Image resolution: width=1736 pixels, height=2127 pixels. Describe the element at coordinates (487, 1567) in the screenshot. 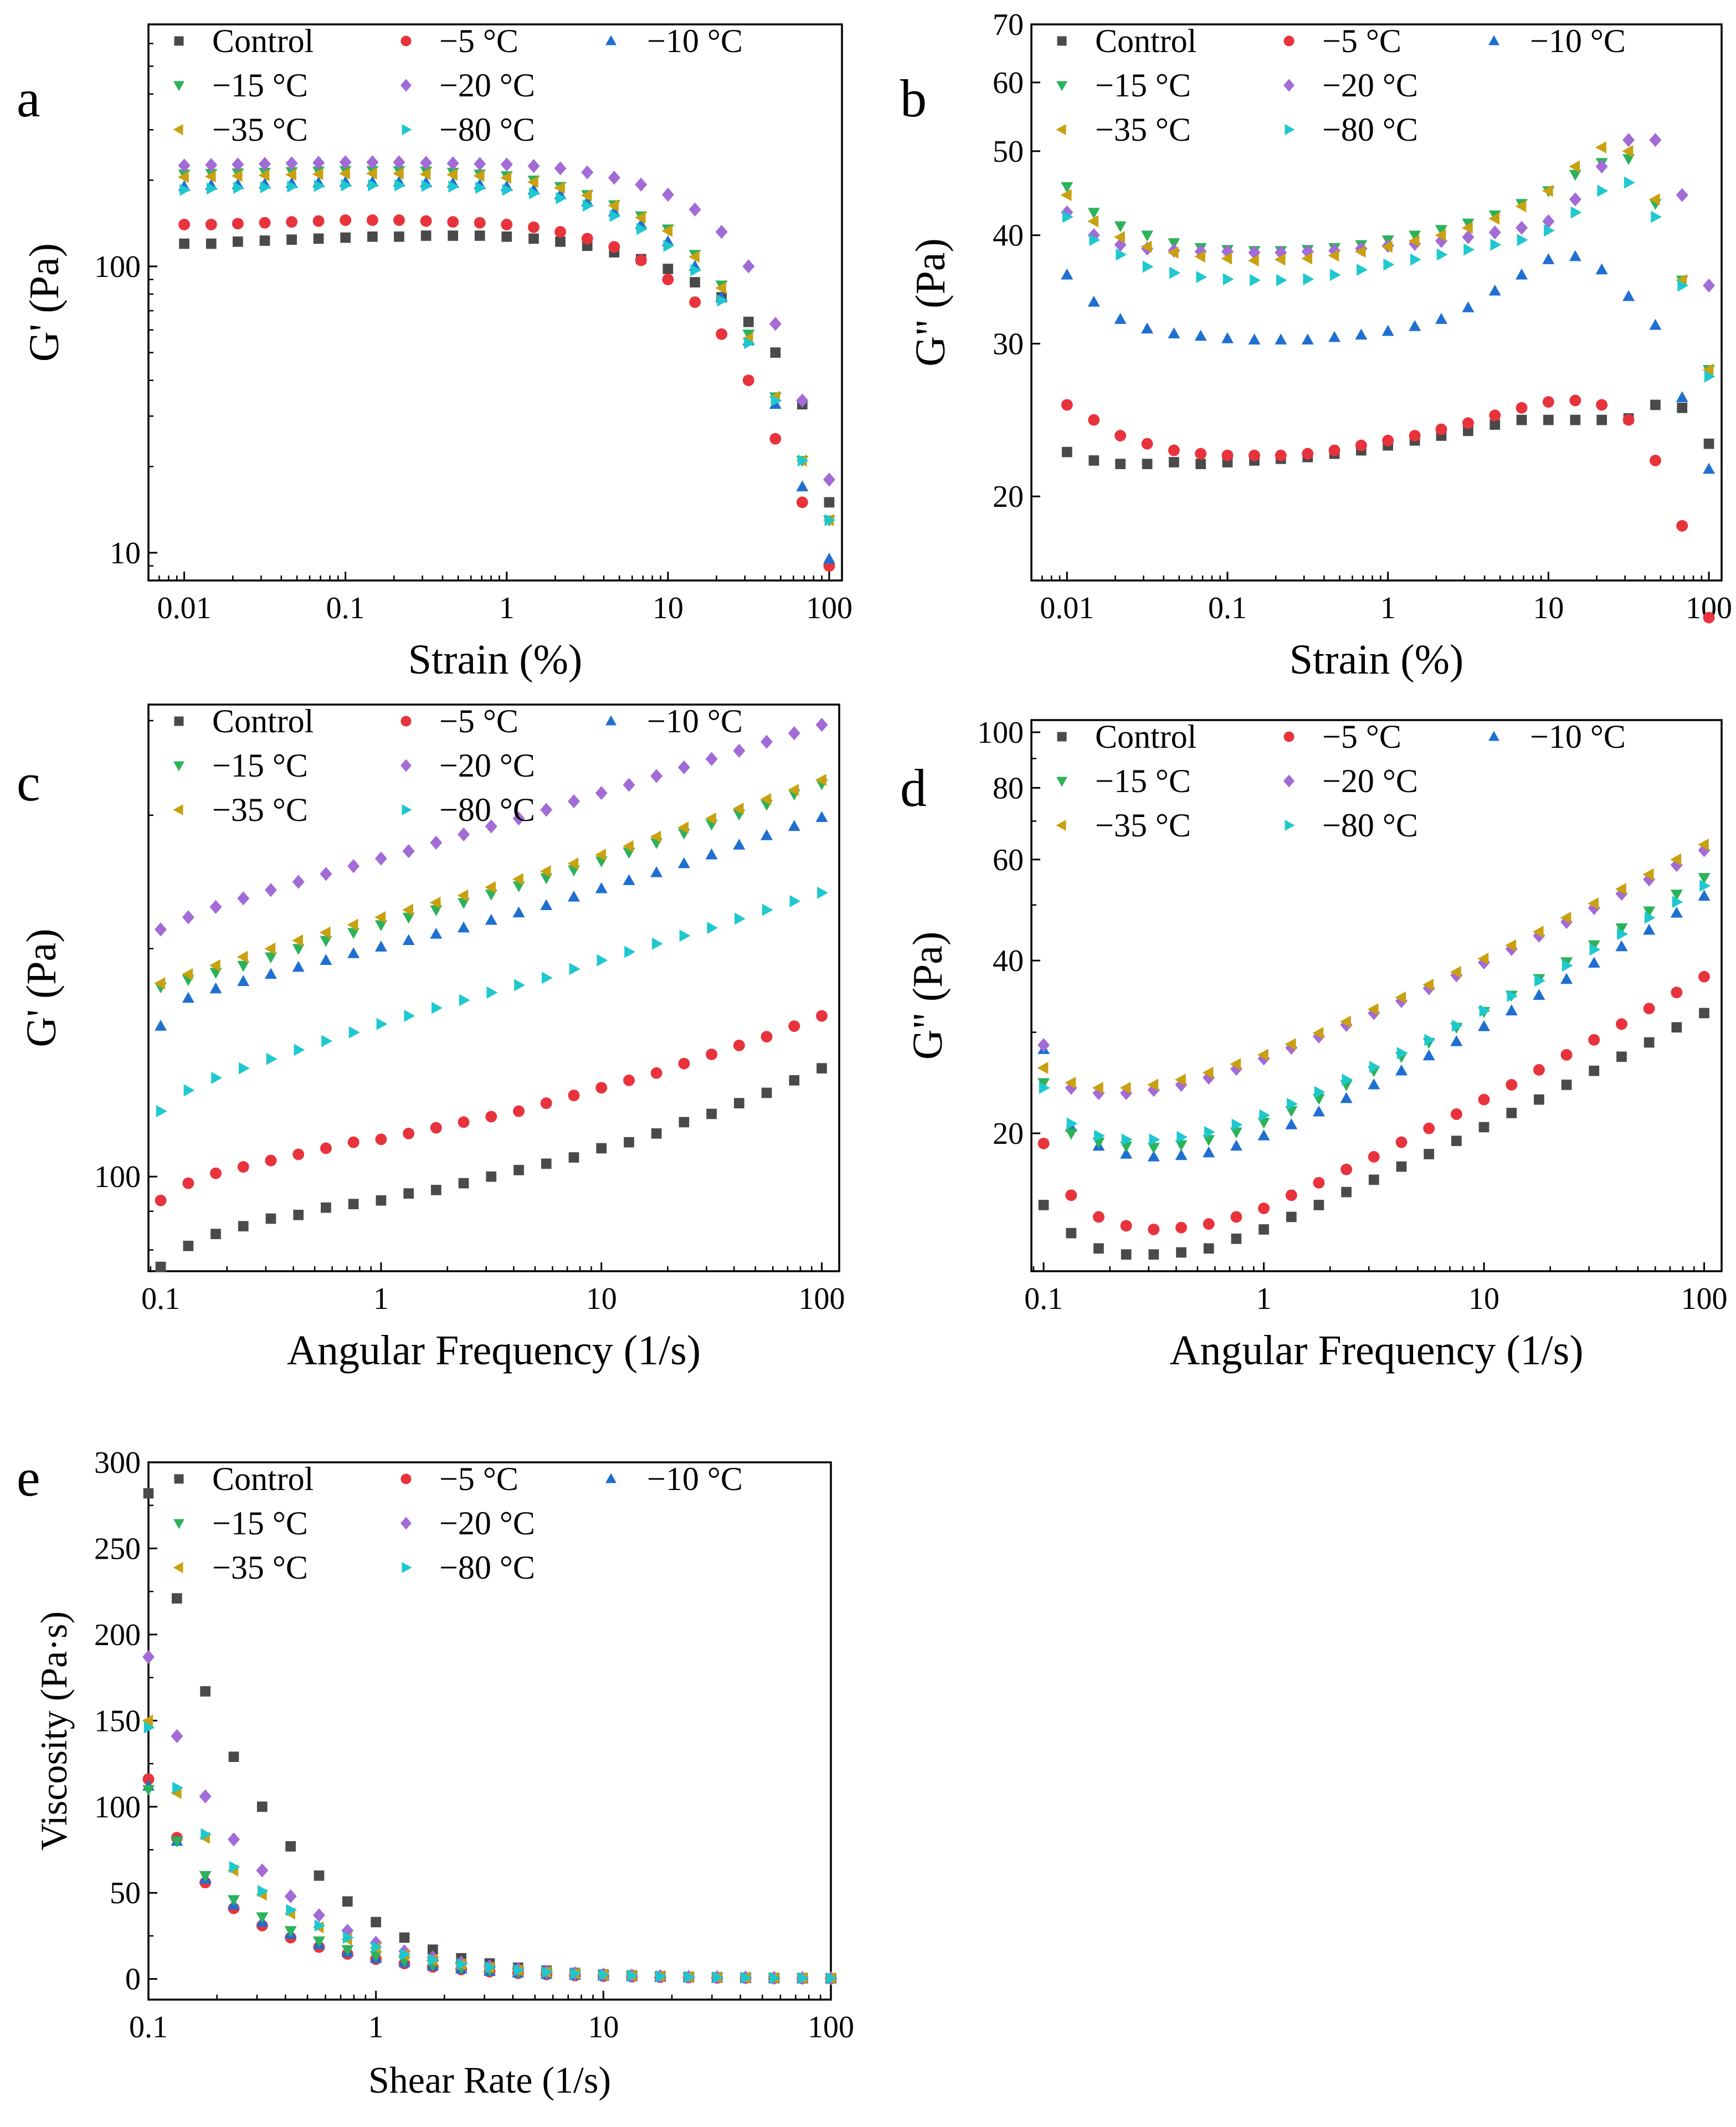

I see `legend-label: −80 °C` at that location.